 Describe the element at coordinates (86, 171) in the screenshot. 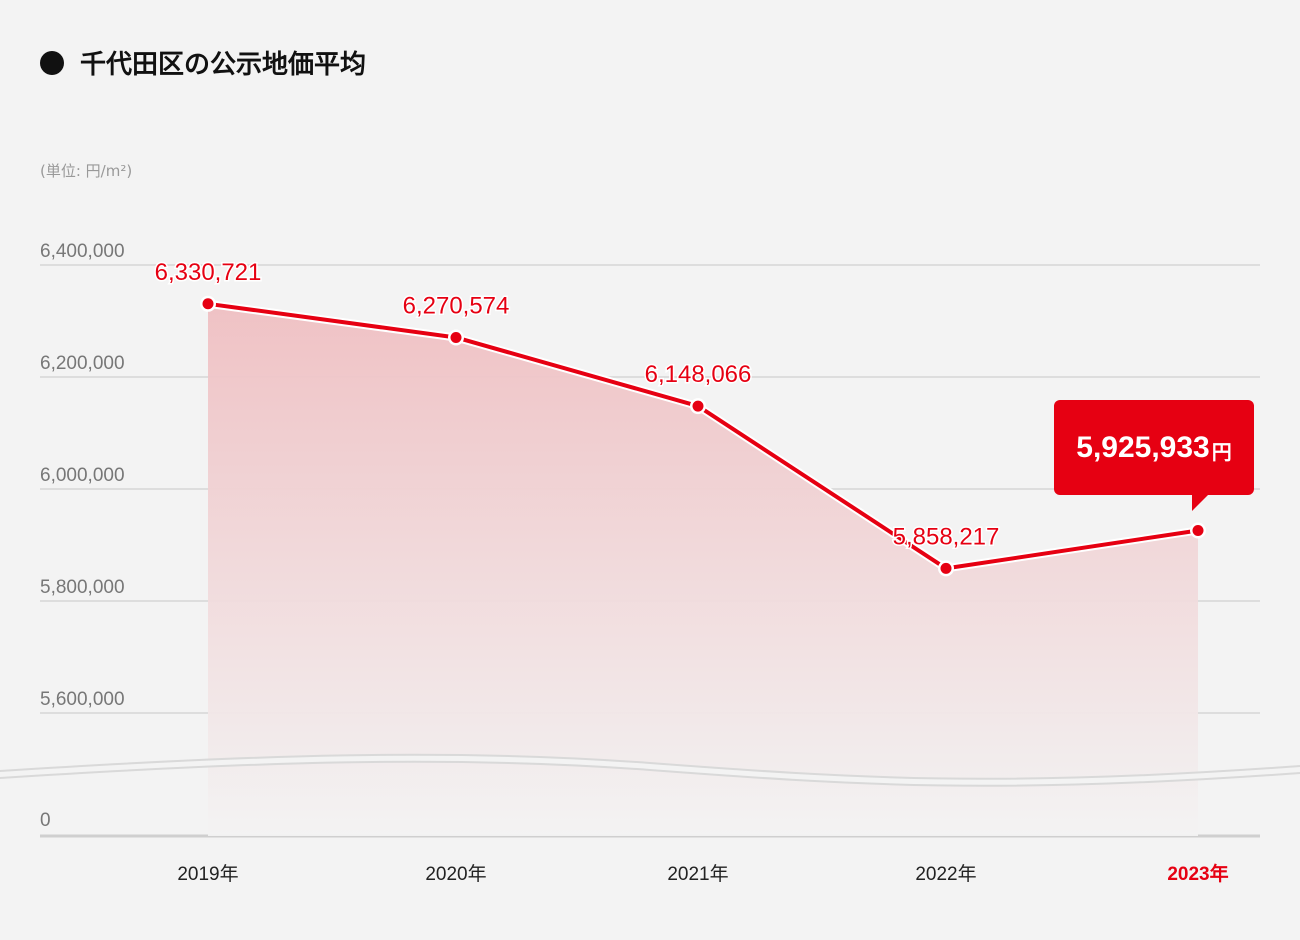

I see `unit-label: (単位: 円/m²)` at that location.